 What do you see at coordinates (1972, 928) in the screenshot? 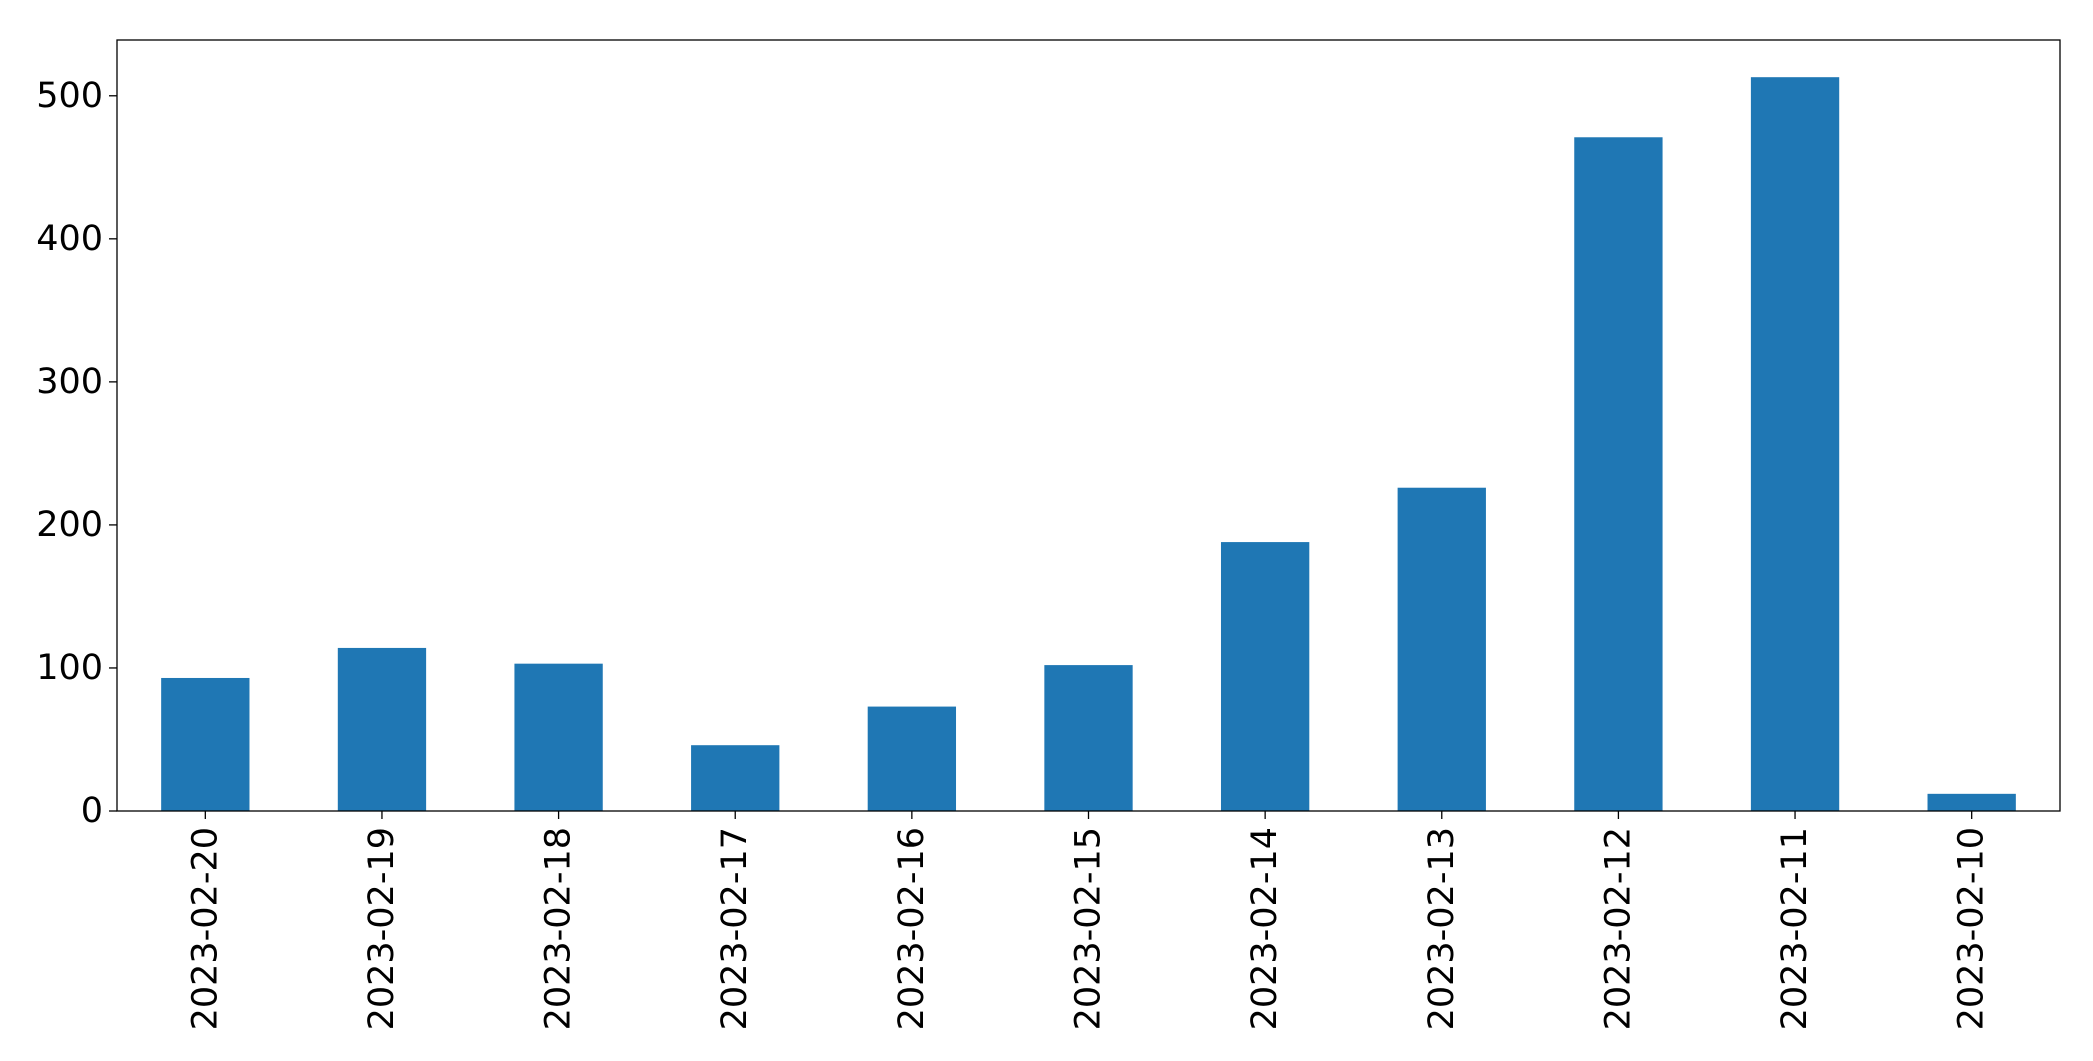
I see `x-tick-label: 2023-02-10` at bounding box center [1972, 928].